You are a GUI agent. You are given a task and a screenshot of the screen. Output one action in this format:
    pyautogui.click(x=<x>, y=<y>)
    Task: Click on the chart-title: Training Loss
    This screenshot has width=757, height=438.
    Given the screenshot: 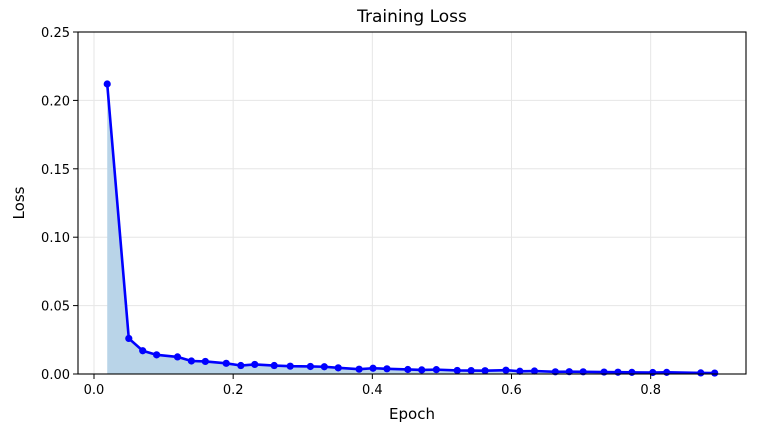 What is the action you would take?
    pyautogui.click(x=411, y=17)
    